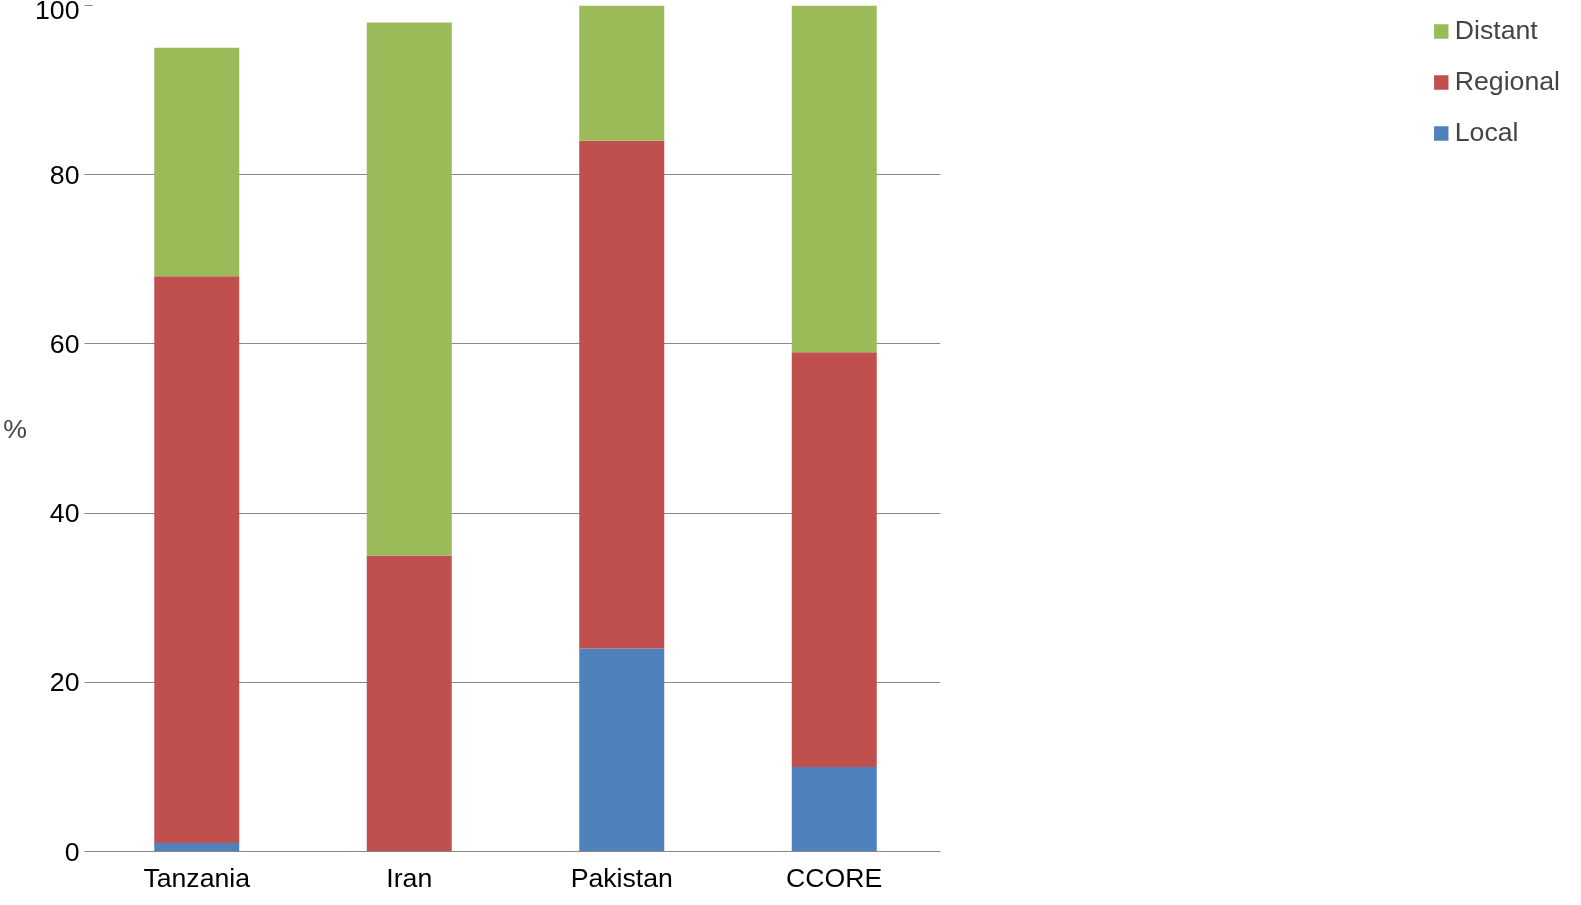  What do you see at coordinates (15, 428) in the screenshot?
I see `y-axis-title: %` at bounding box center [15, 428].